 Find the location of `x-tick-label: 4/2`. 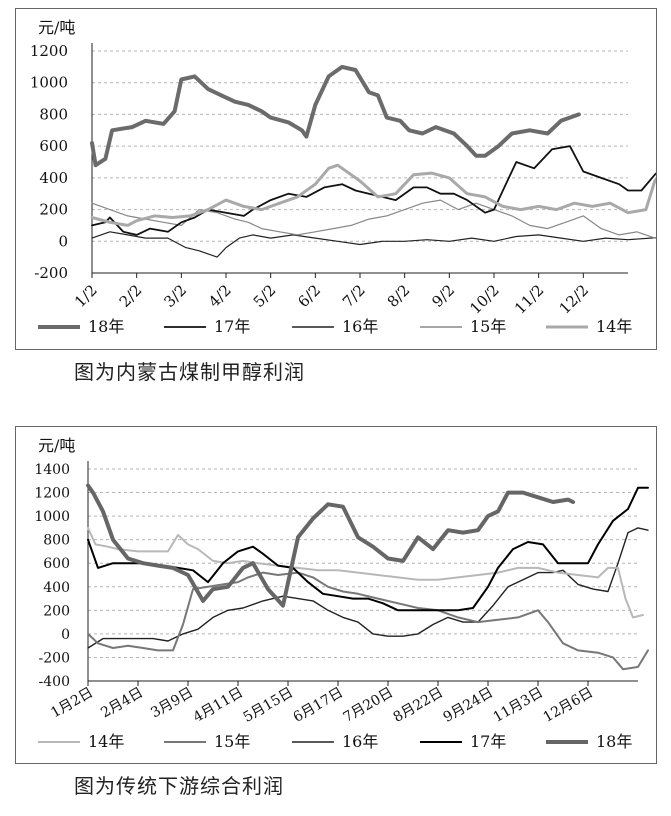

x-tick-label: 4/2 is located at coordinates (220, 296).